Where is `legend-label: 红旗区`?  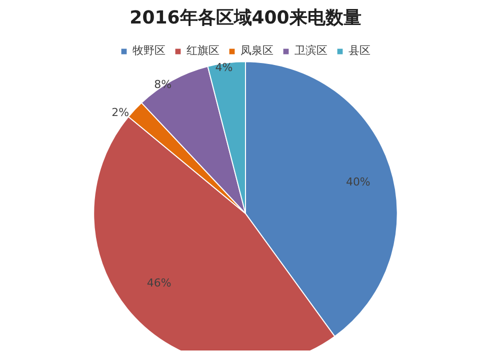 legend-label: 红旗区 is located at coordinates (203, 50).